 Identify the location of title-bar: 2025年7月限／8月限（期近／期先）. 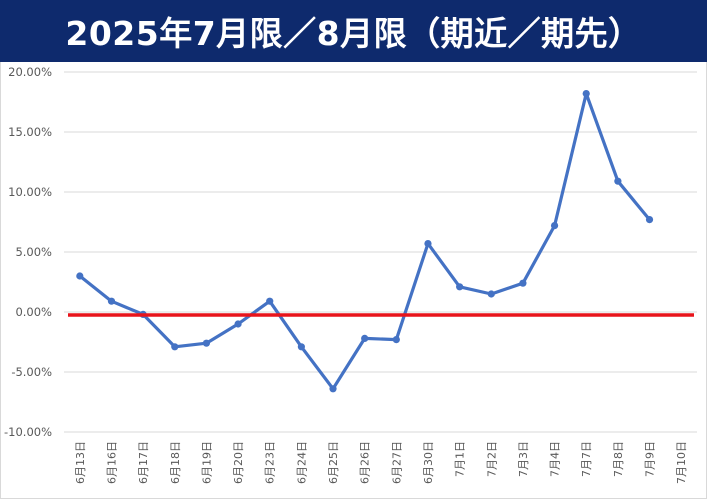
(353, 31).